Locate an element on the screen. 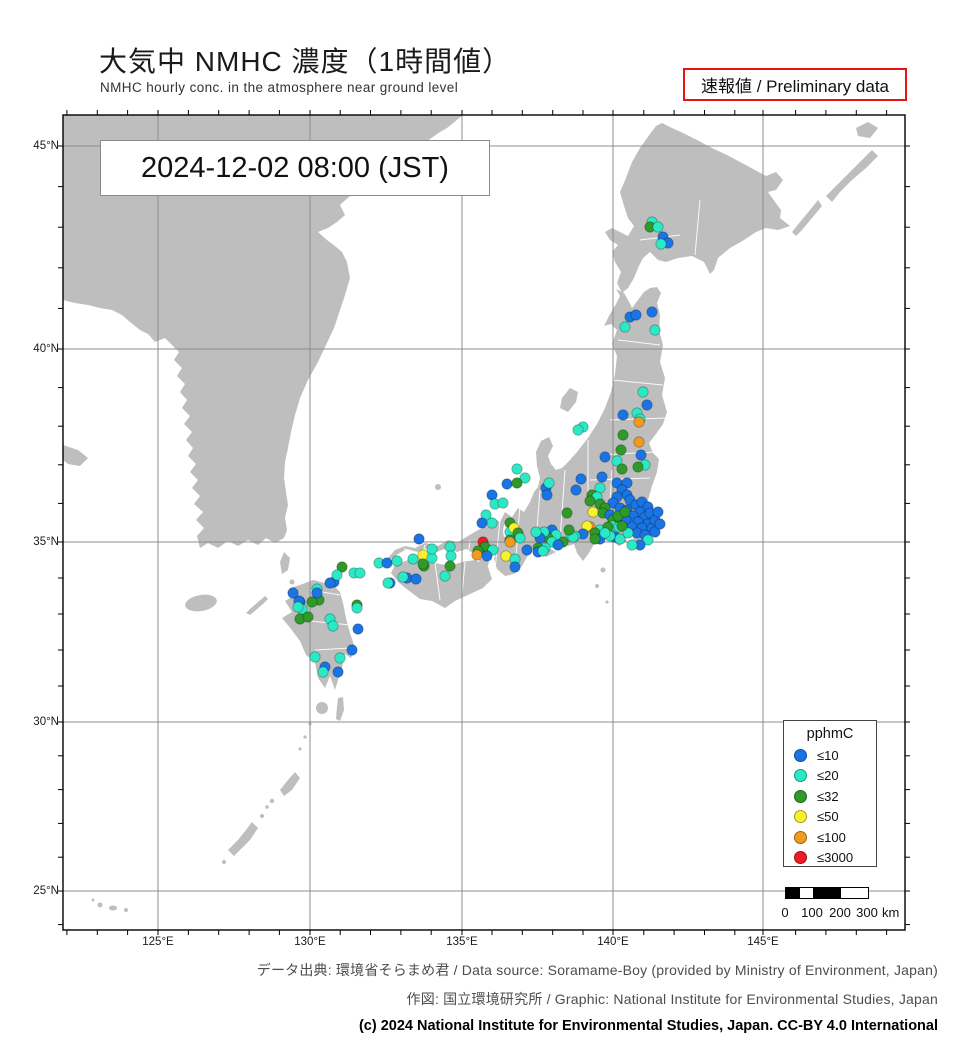  scale-label: 100 is located at coordinates (812, 912).